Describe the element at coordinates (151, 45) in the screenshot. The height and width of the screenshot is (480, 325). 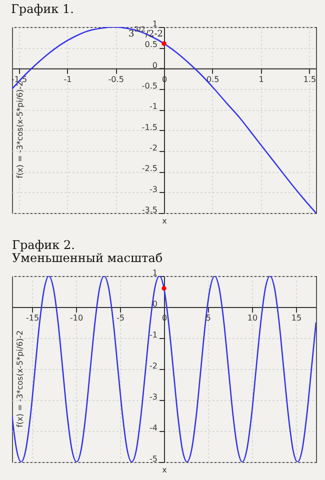
I see `y-tick-label: 0.5` at that location.